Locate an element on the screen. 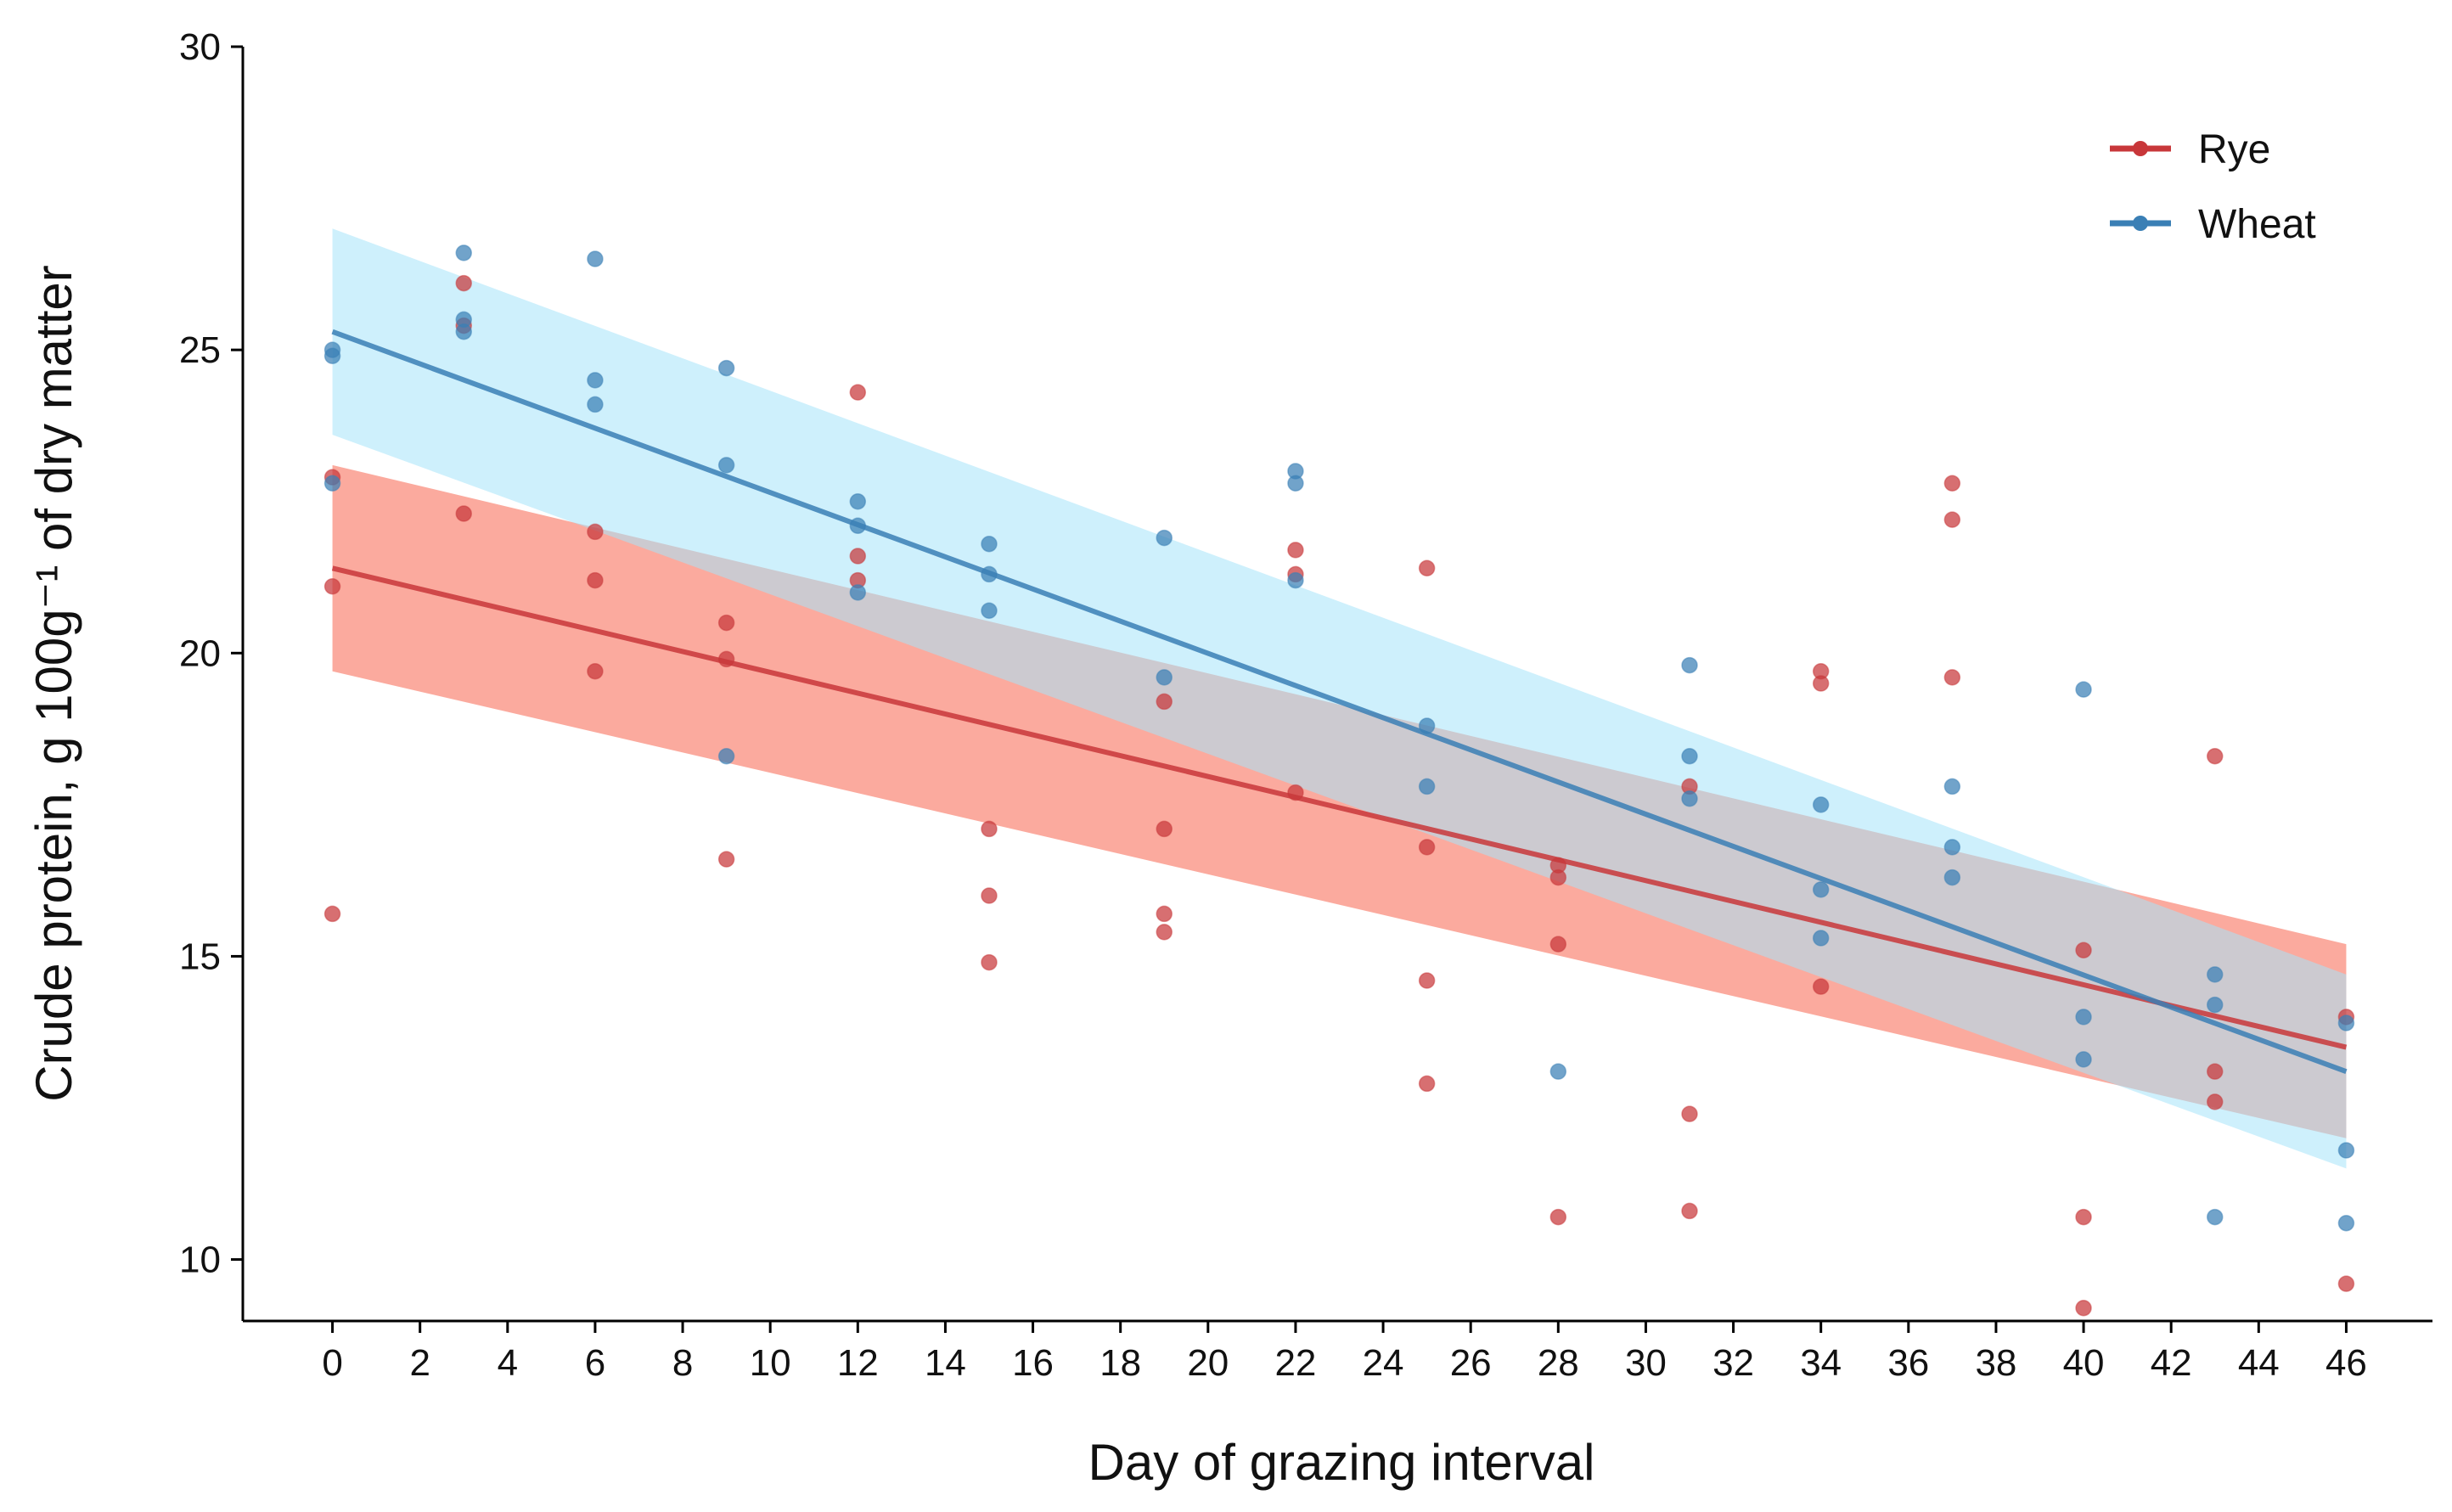  x-tick-label: 30 is located at coordinates (1646, 1363).